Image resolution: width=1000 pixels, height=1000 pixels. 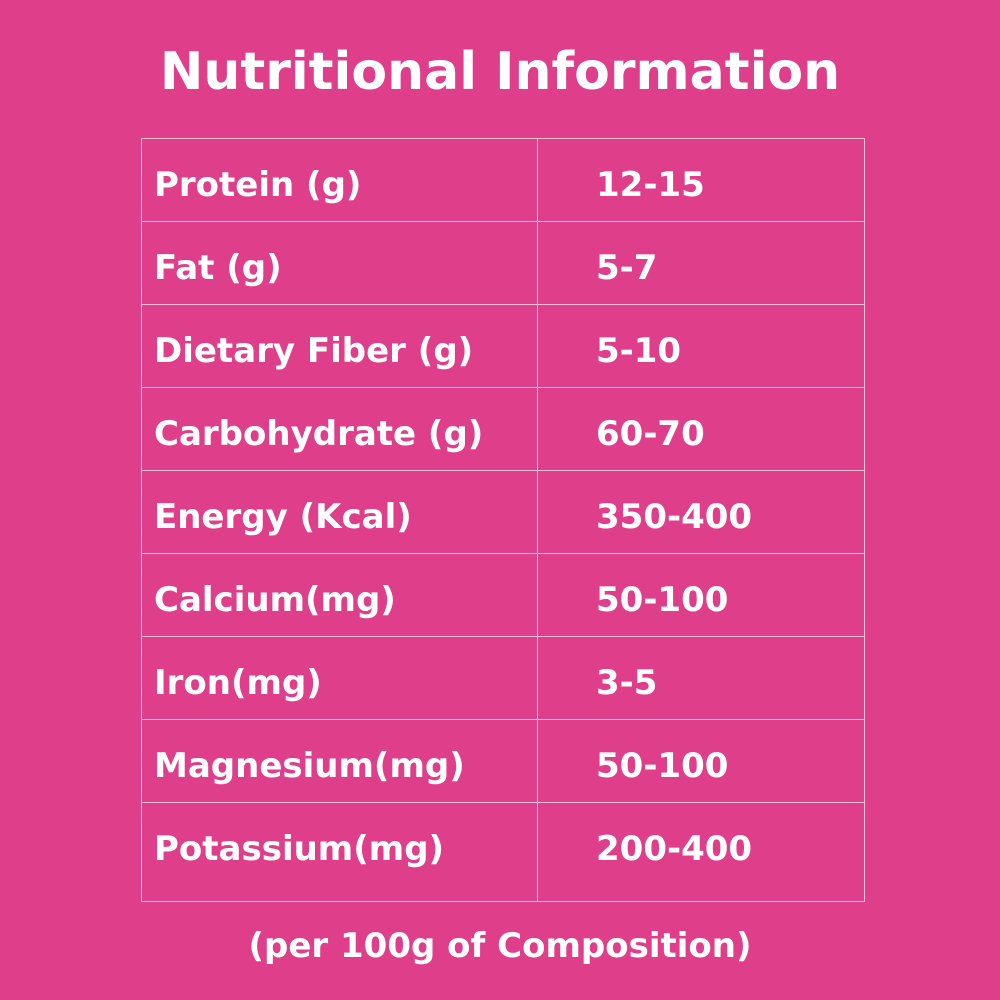 I want to click on title: Nutritional Information, so click(x=500, y=72).